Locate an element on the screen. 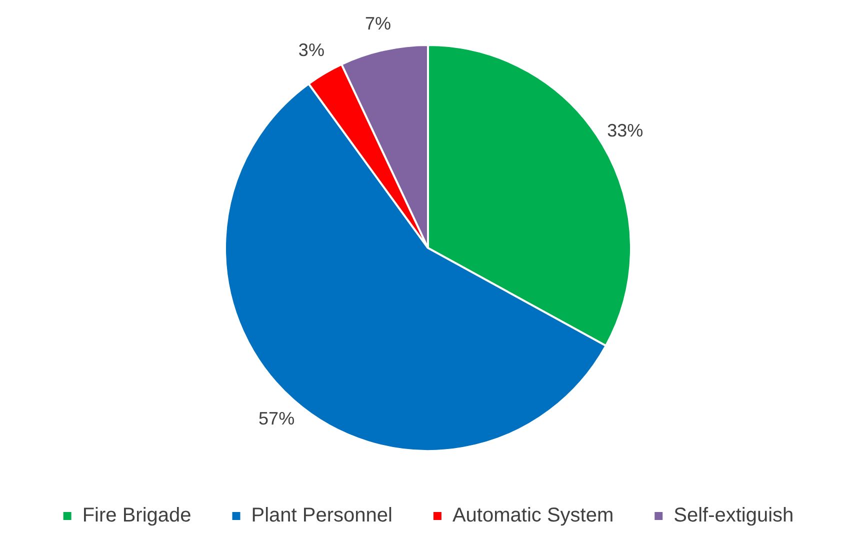 This screenshot has width=856, height=538. legend-label: Fire Brigade is located at coordinates (137, 515).